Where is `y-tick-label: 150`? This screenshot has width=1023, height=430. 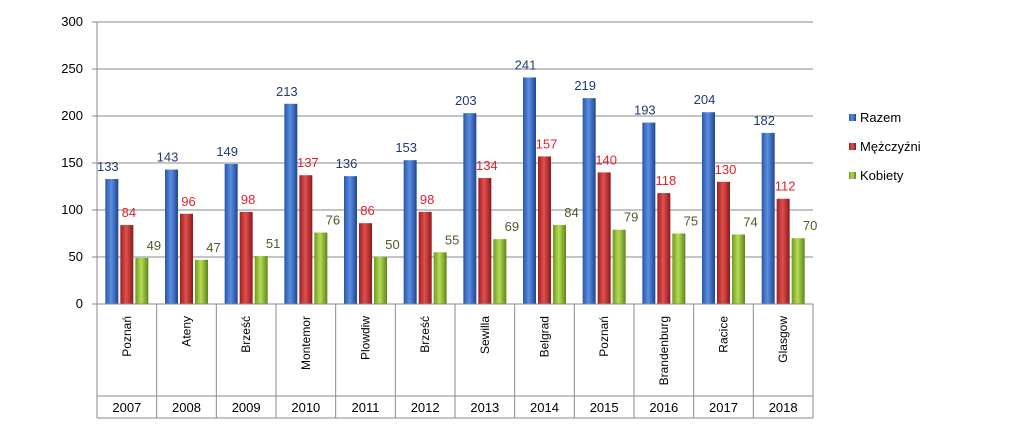 y-tick-label: 150 is located at coordinates (72, 162).